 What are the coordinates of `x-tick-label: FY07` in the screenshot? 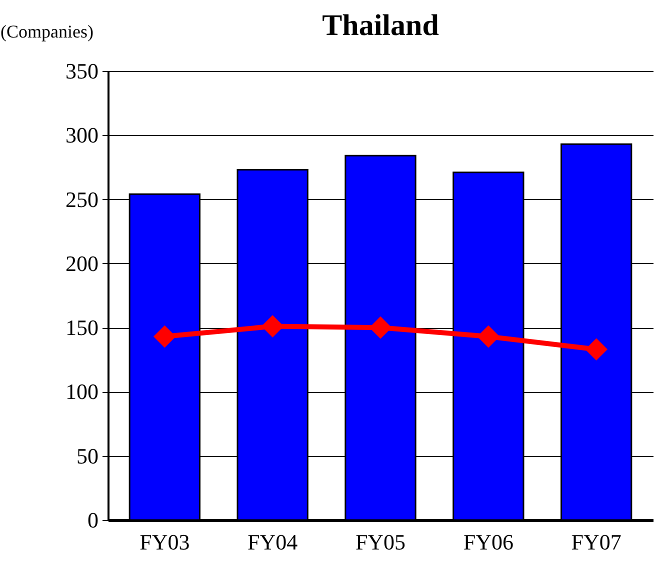 It's located at (596, 542).